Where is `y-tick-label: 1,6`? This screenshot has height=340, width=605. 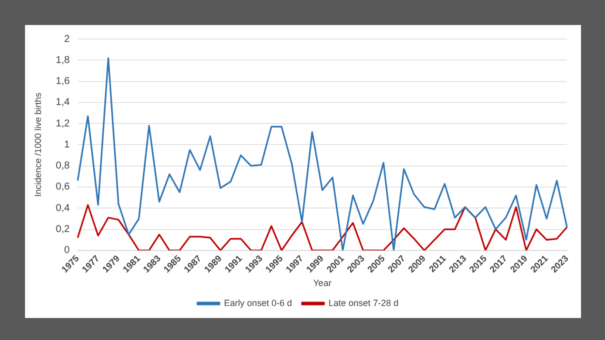
y-tick-label: 1,6 is located at coordinates (63, 82).